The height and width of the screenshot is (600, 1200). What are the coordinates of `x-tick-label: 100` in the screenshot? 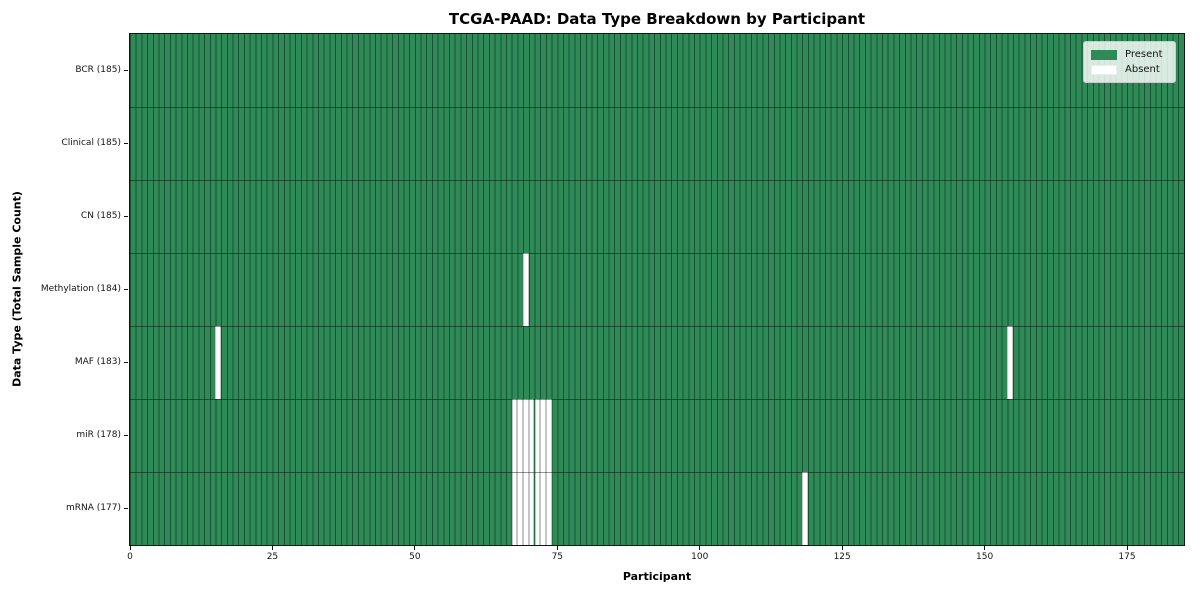 It's located at (700, 557).